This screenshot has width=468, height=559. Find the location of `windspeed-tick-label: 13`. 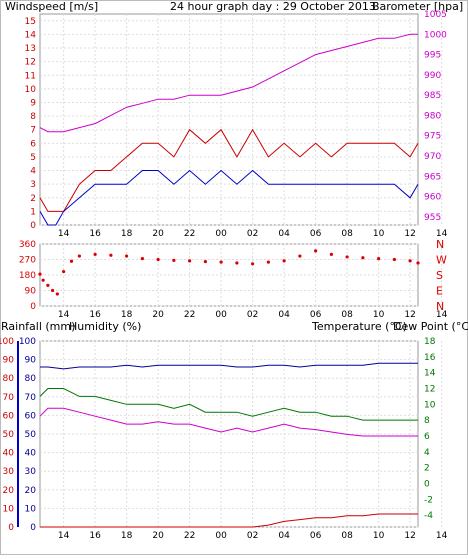

windspeed-tick-label: 13 is located at coordinates (30, 49).